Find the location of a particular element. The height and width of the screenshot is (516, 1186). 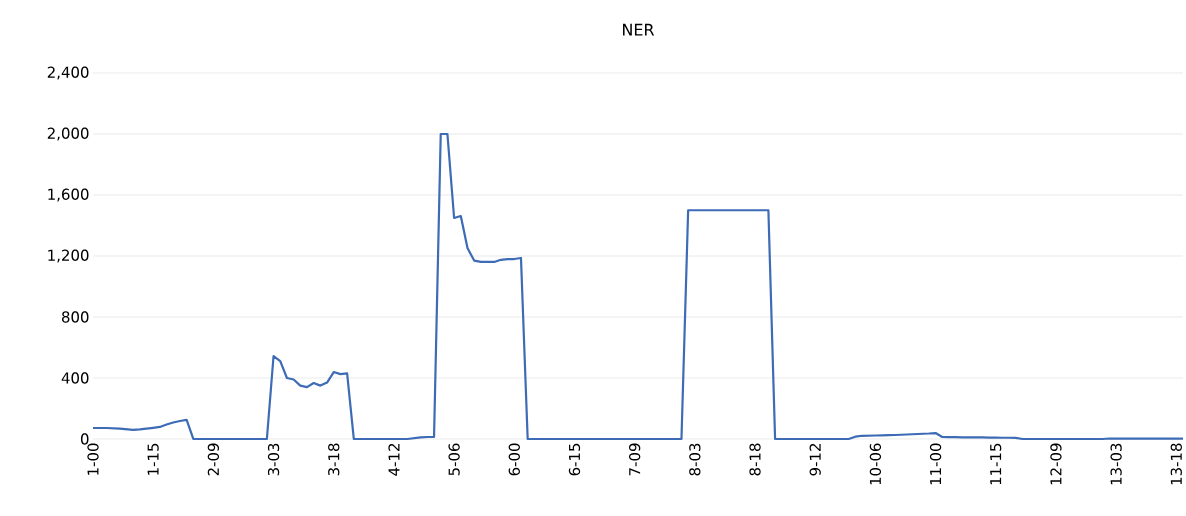

y-tick-label: 2,400 is located at coordinates (68, 73).